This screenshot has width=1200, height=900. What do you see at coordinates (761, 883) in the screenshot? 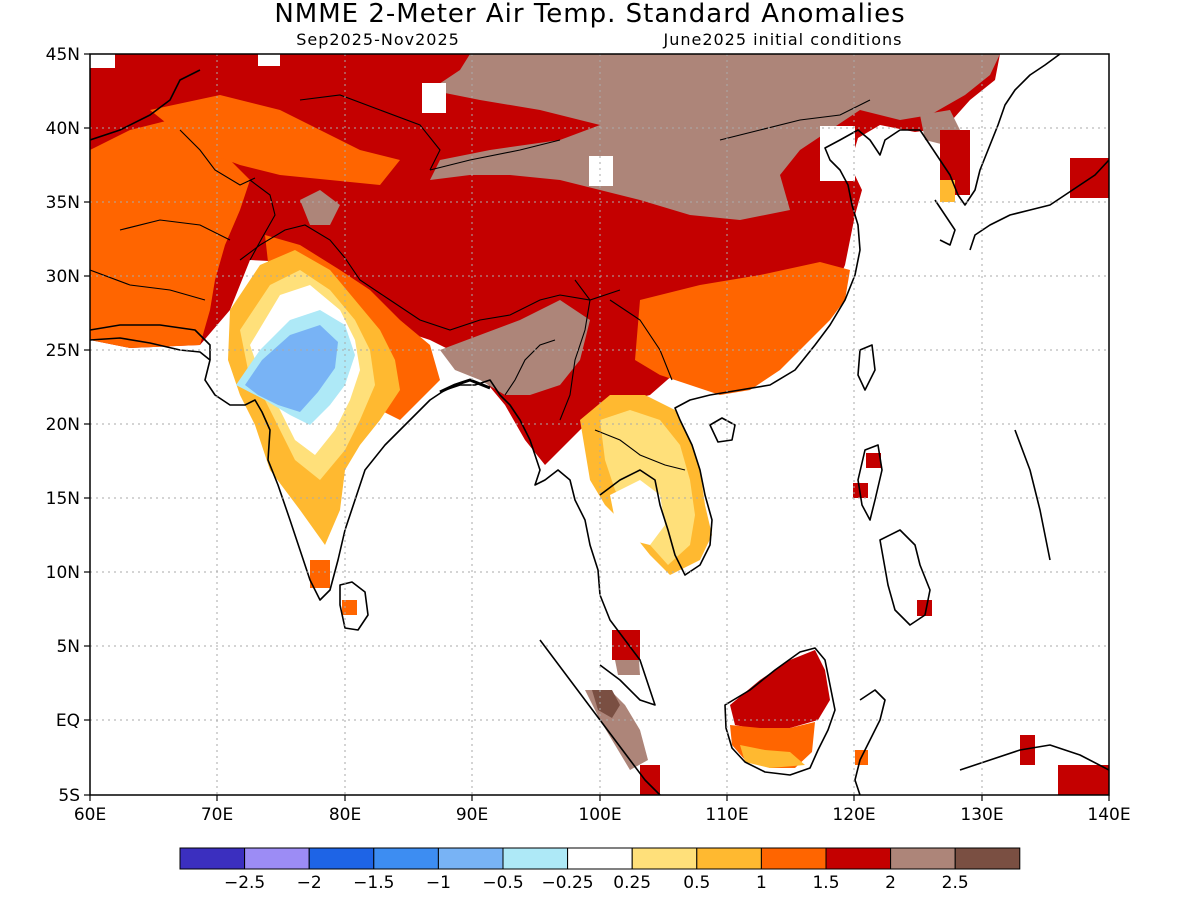
I see `colorbar-label: 1` at bounding box center [761, 883].